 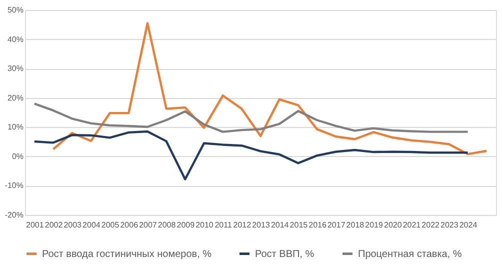 I want to click on x-tick-label: 2015, so click(x=299, y=225).